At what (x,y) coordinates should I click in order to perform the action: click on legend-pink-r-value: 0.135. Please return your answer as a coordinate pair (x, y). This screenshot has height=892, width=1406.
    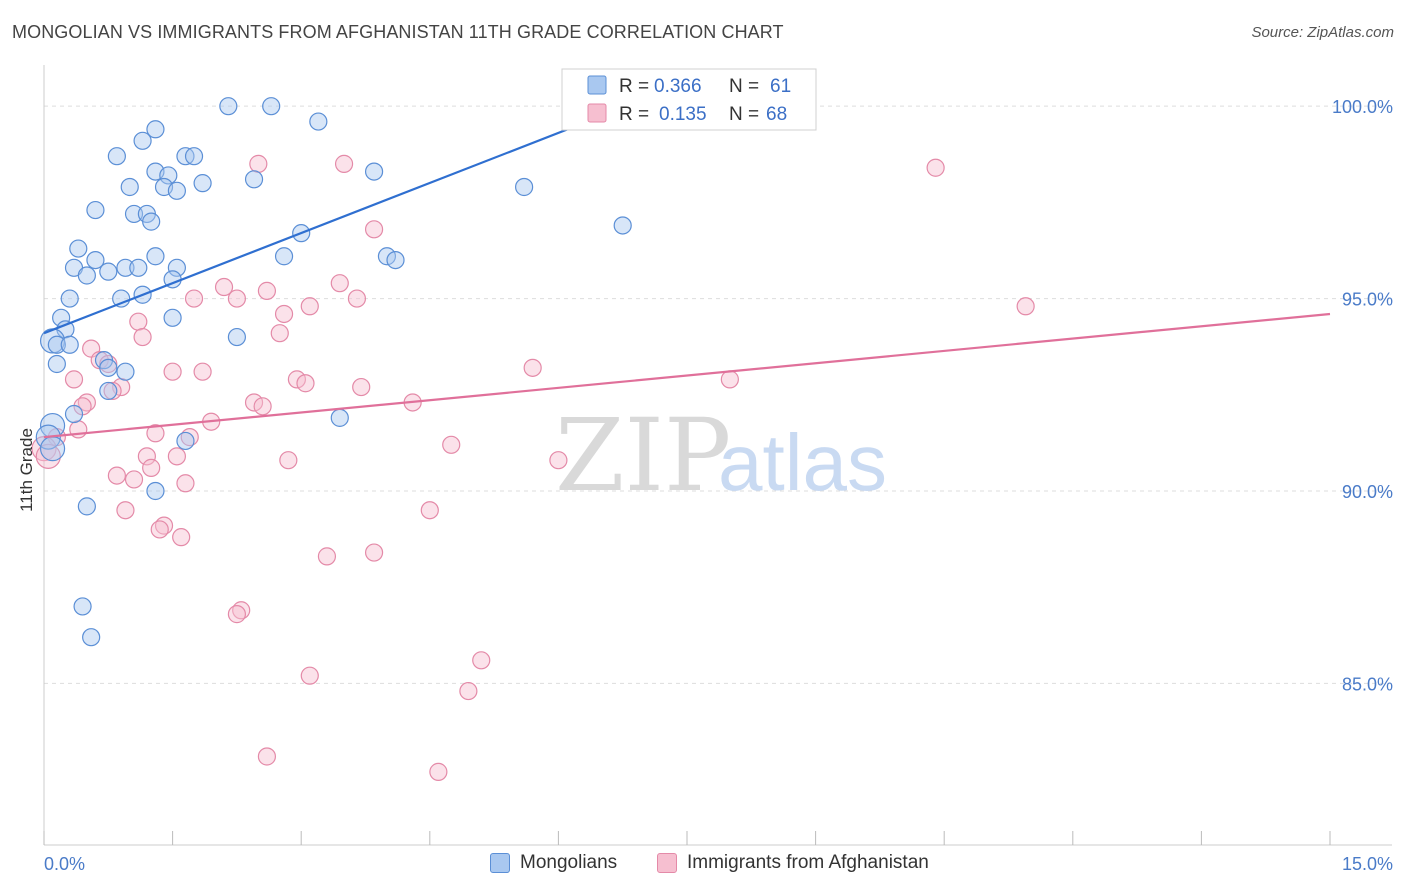
    Looking at the image, I should click on (683, 114).